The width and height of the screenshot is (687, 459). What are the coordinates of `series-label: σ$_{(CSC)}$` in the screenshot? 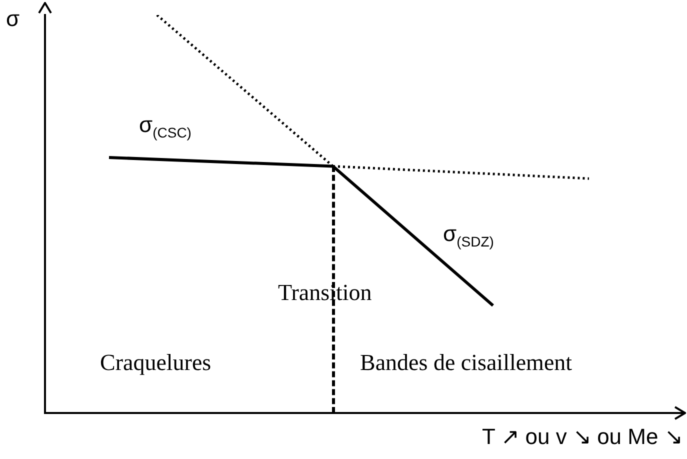 It's located at (165, 126).